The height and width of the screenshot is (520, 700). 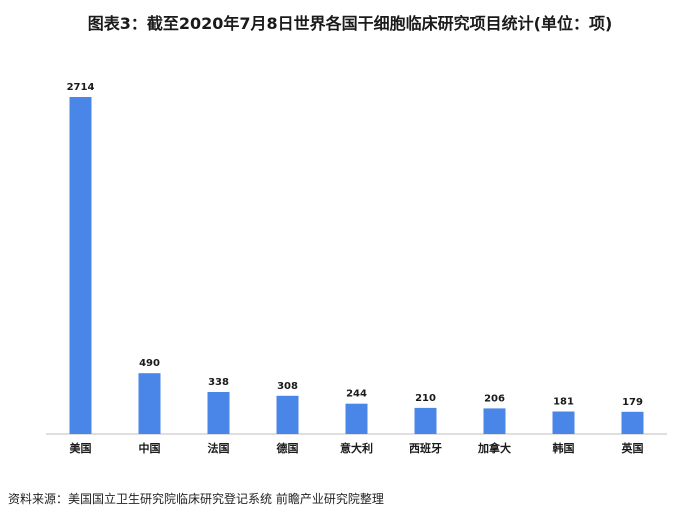 What do you see at coordinates (287, 386) in the screenshot?
I see `data-label-3: 308` at bounding box center [287, 386].